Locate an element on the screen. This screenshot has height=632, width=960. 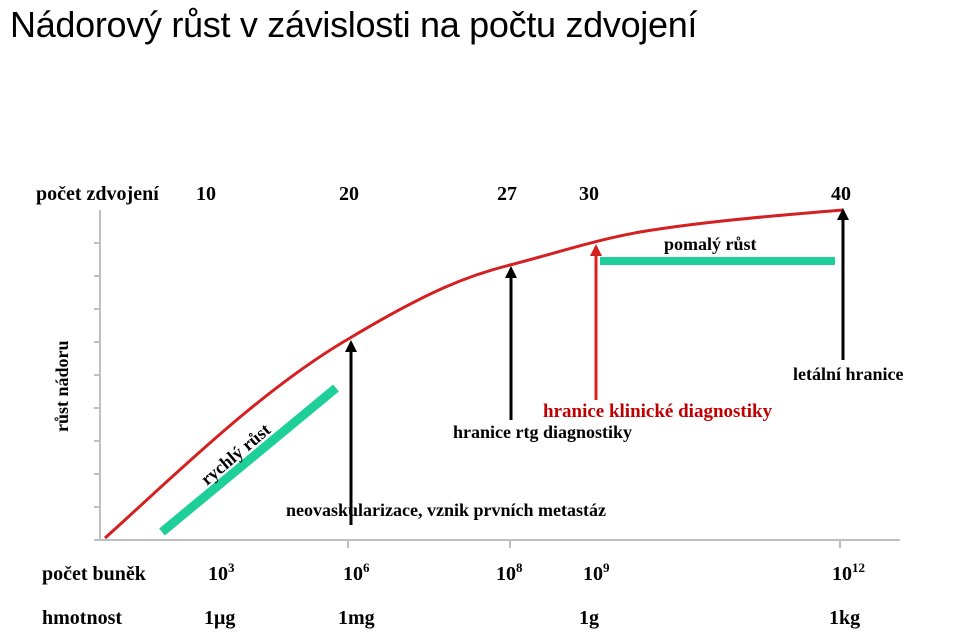
marker-neovascularization is located at coordinates (351, 432).